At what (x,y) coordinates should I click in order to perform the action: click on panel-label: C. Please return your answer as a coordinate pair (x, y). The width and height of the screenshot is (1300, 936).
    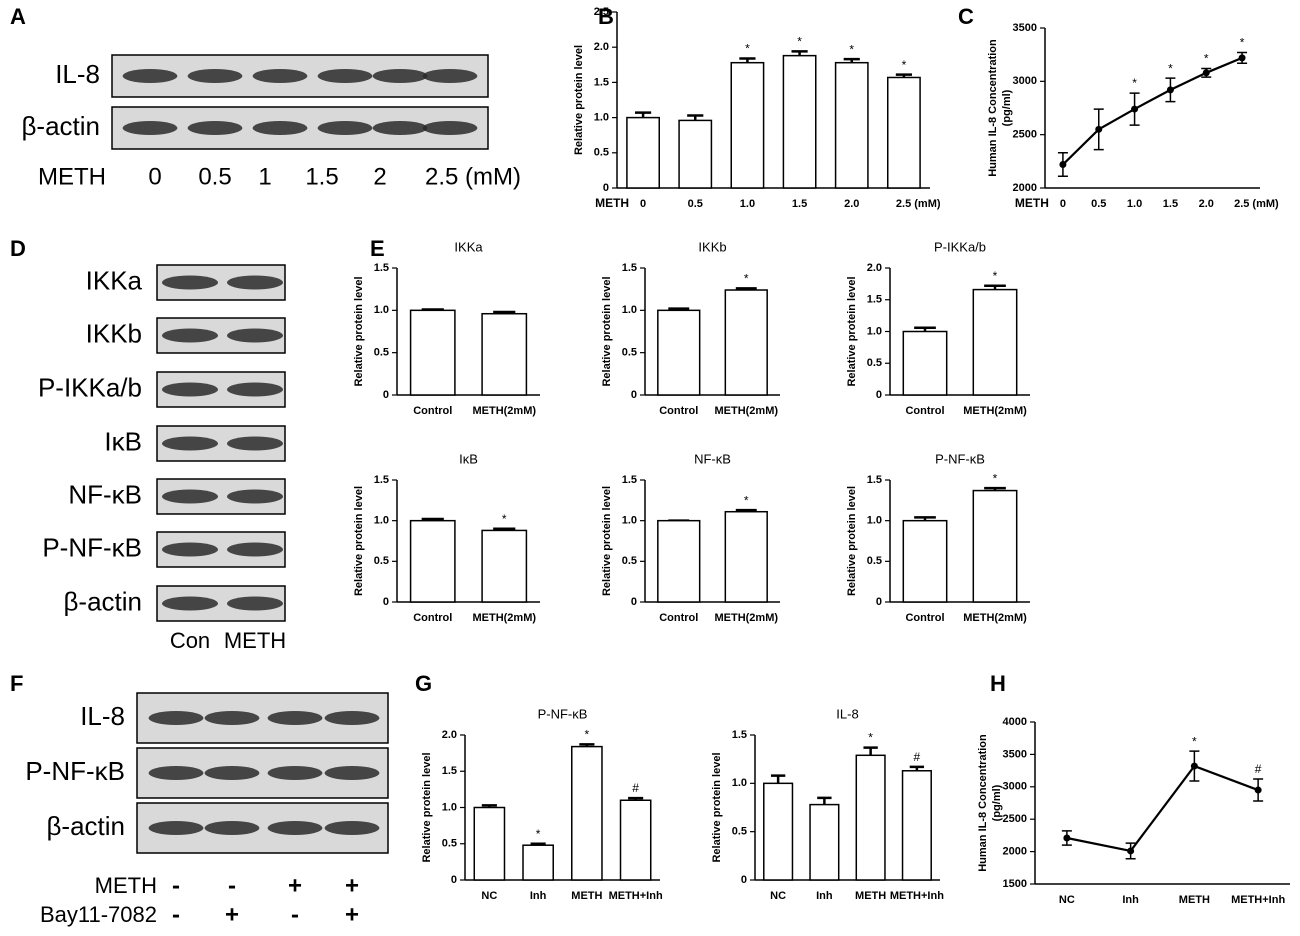
    Looking at the image, I should click on (966, 16).